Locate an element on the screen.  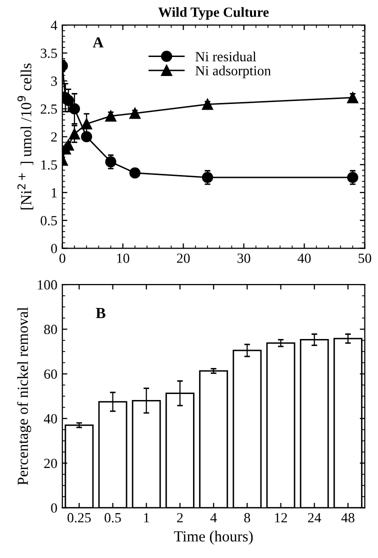
y-tick-label: 1 is located at coordinates (54, 193).